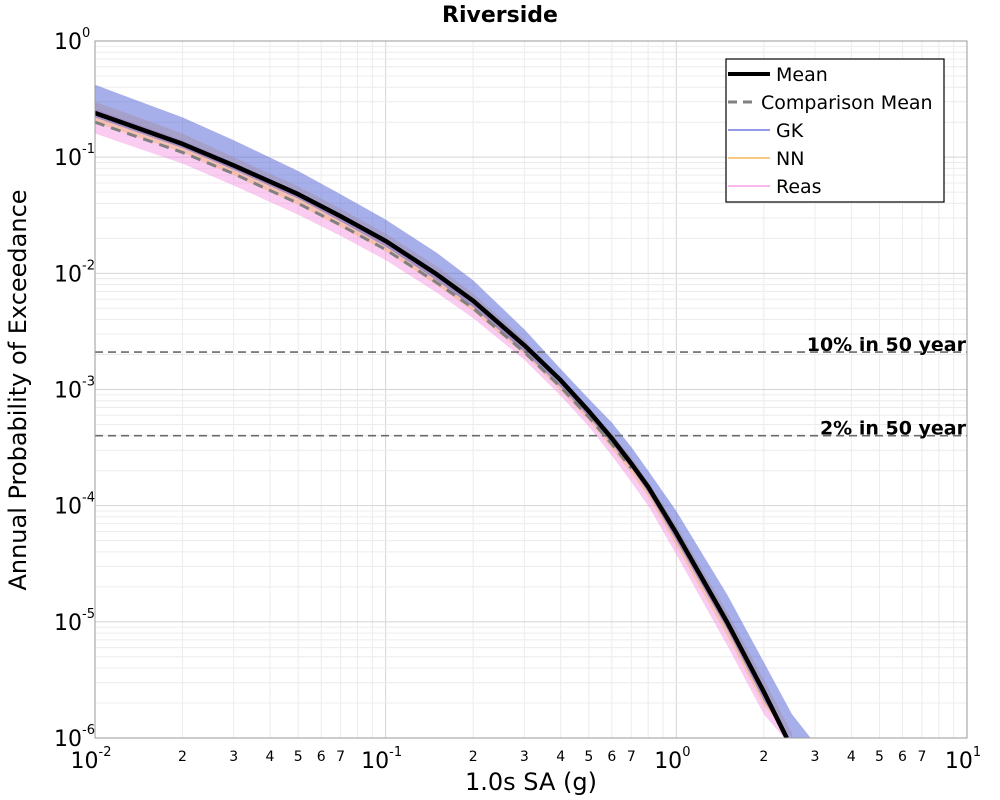 The height and width of the screenshot is (800, 1000). I want to click on y-tick-label: 10⁻², so click(74, 272).